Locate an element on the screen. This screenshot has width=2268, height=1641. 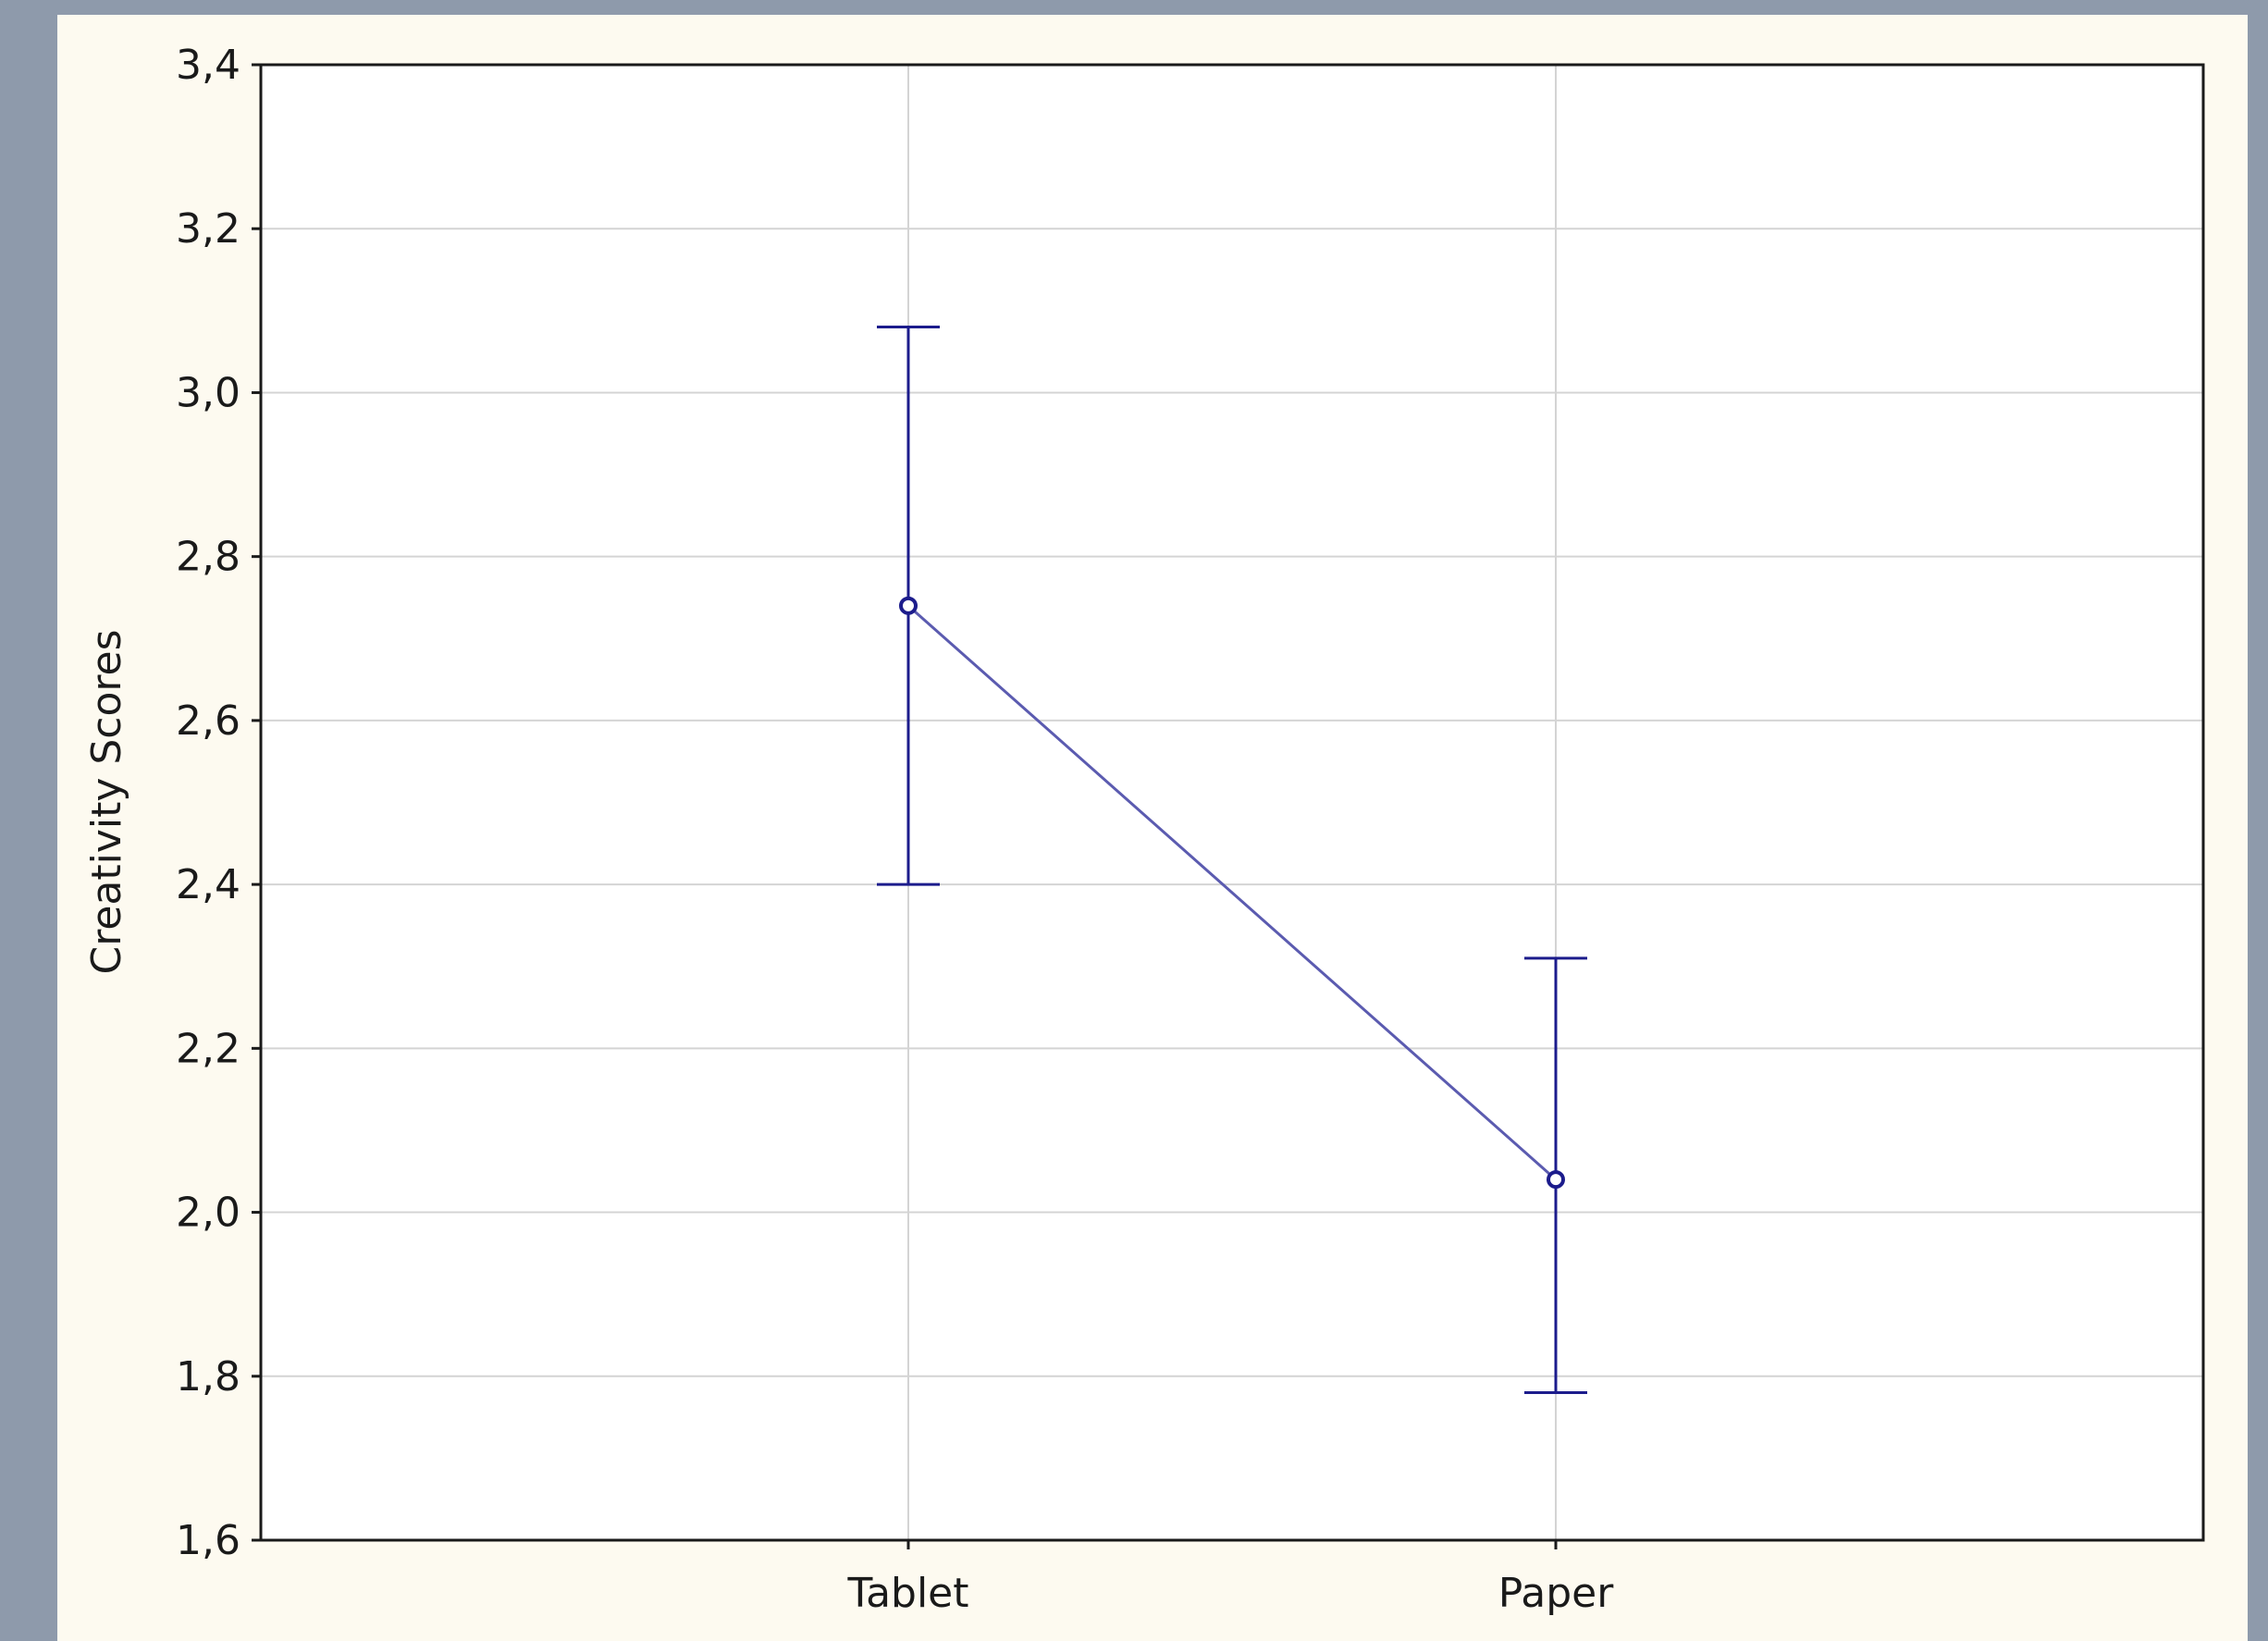
y-tick-label: 2,6 is located at coordinates (208, 721).